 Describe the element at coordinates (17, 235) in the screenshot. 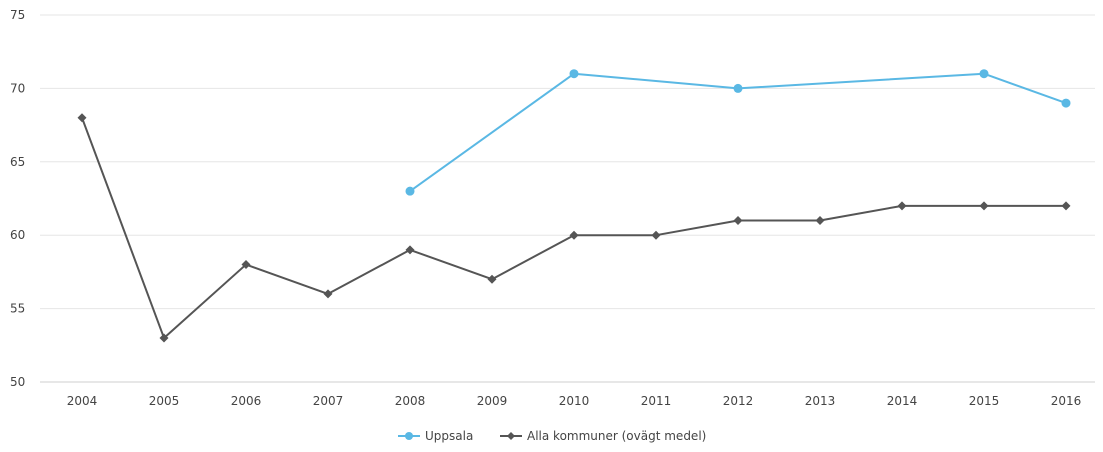

I see `y-tick-label: 60` at that location.